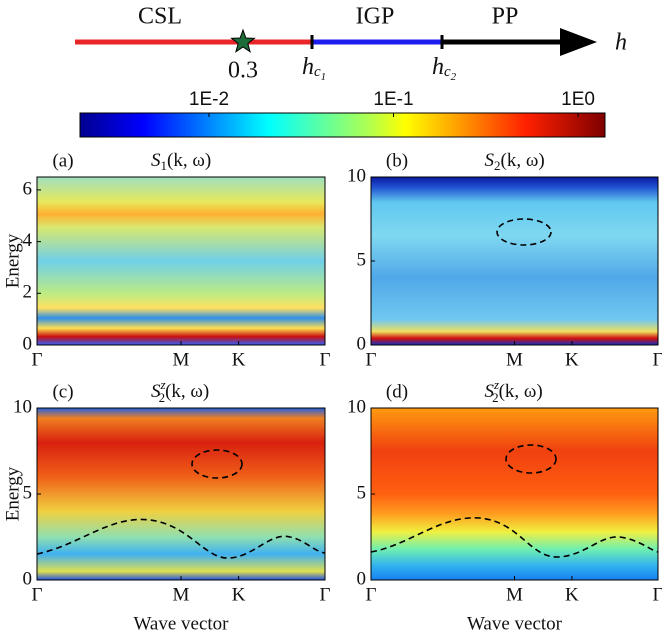  Describe the element at coordinates (164, 165) in the screenshot. I see `title-sub: 1` at that location.